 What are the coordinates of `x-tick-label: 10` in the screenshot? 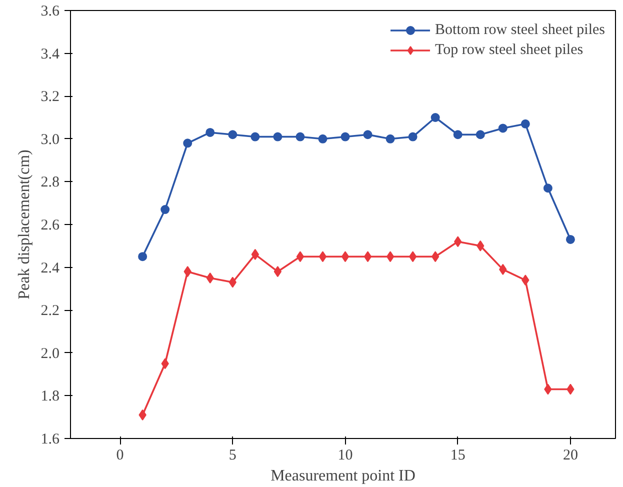 It's located at (345, 456).